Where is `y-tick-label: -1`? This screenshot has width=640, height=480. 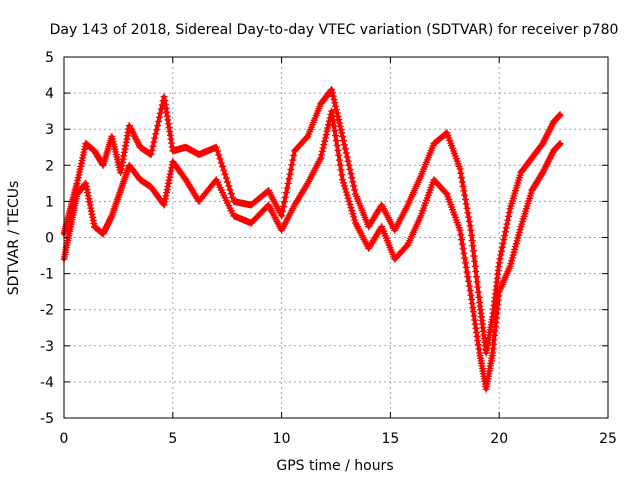
y-tick-label: -1 is located at coordinates (47, 275).